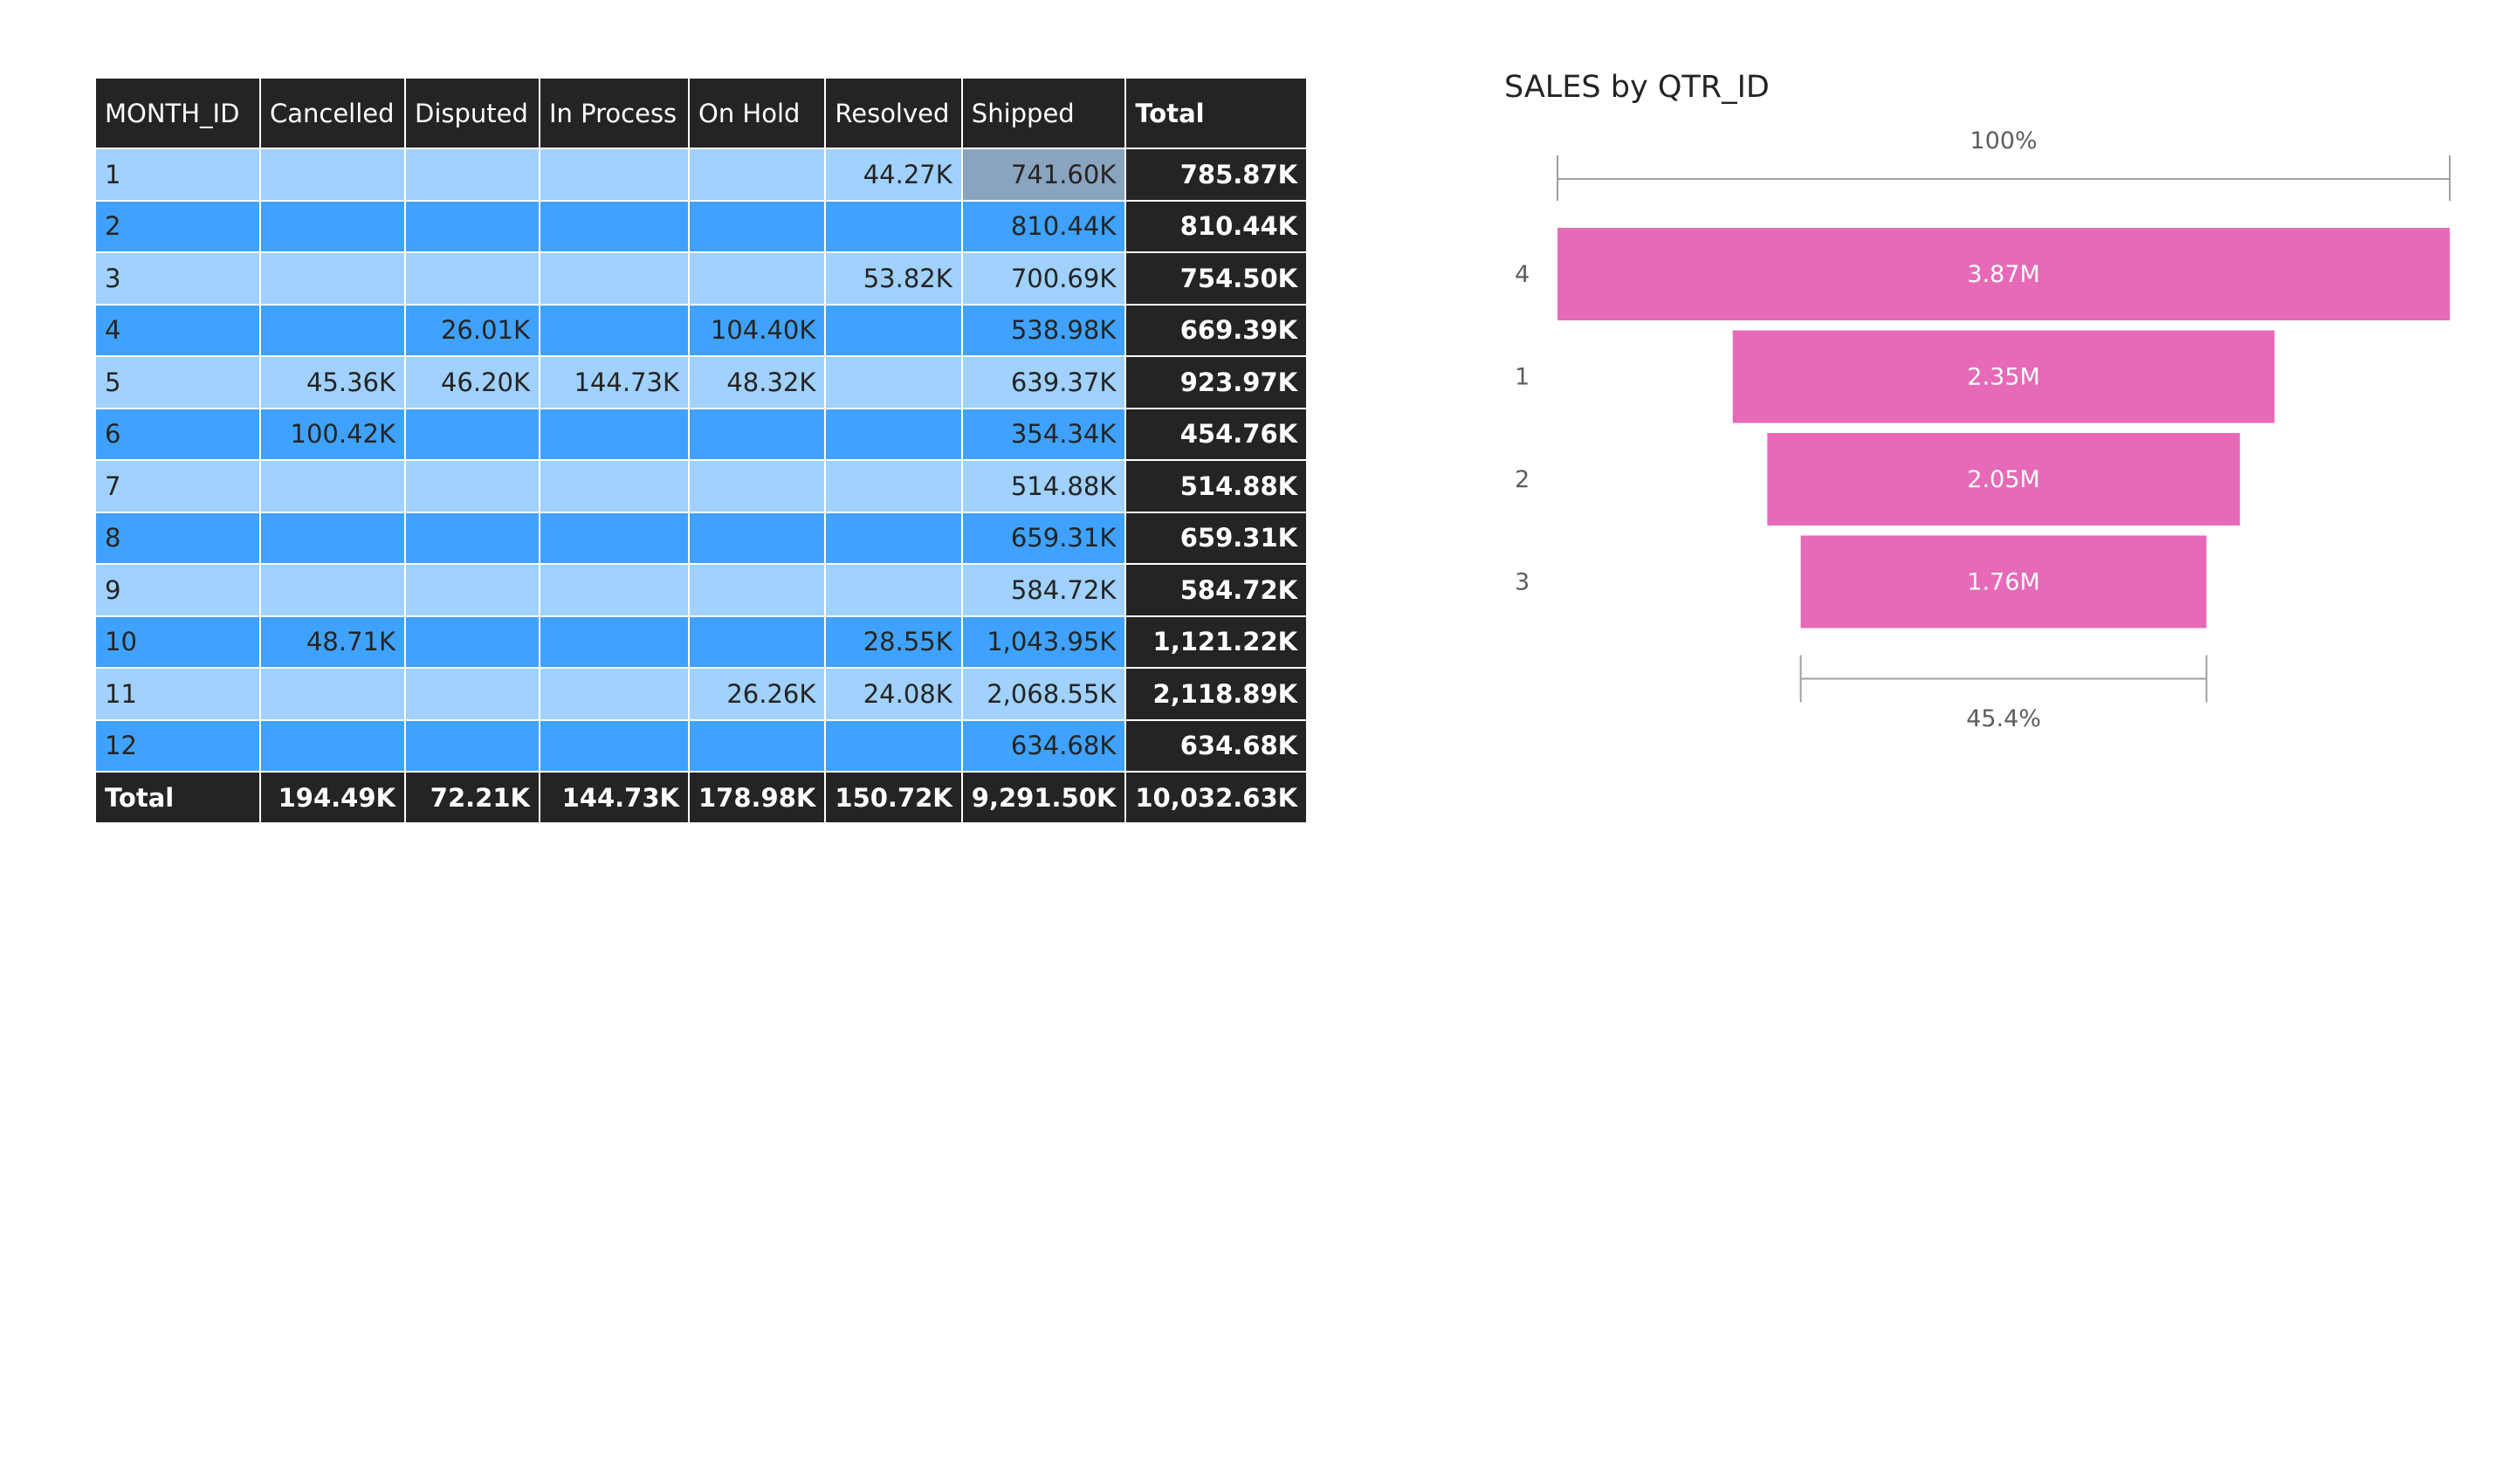 This screenshot has height=1484, width=2503. What do you see at coordinates (472, 383) in the screenshot?
I see `table-cell: 46.20K` at bounding box center [472, 383].